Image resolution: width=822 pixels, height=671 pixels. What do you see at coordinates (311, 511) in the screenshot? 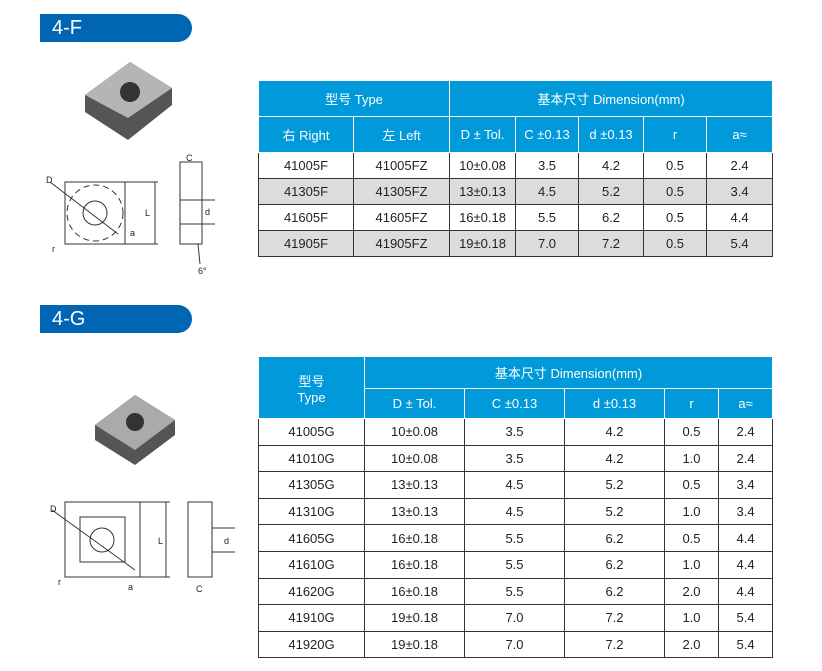
I see `table-cell: 41310G` at bounding box center [311, 511].